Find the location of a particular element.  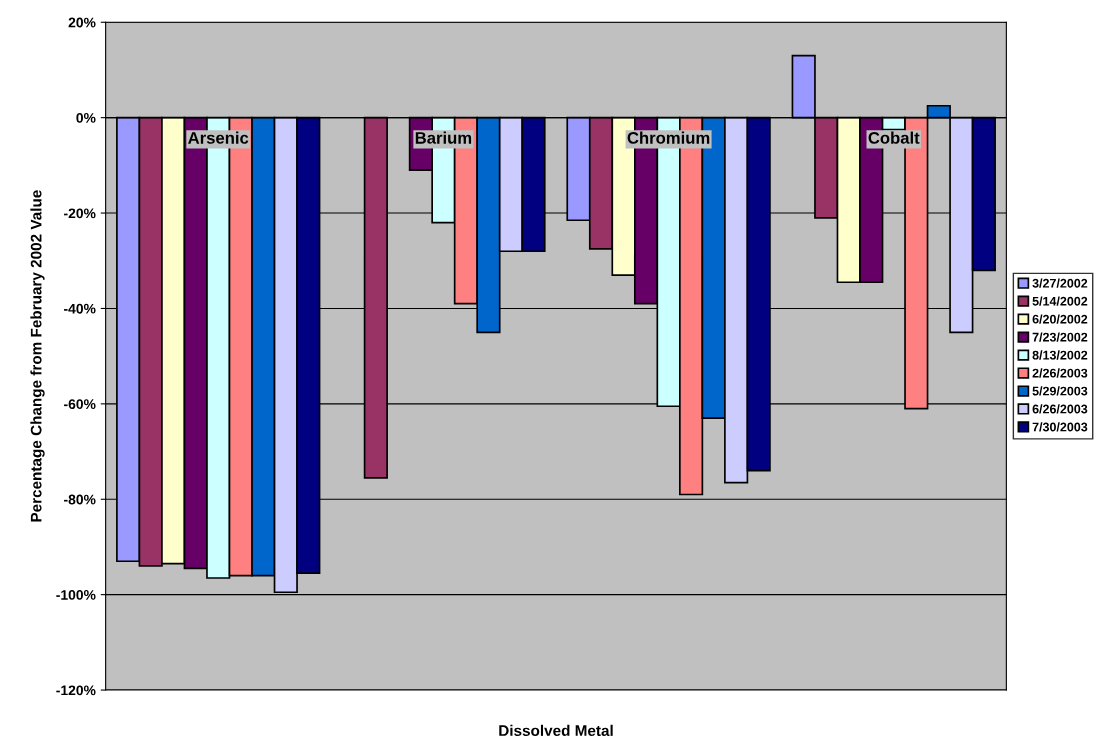

x-tick-label: Cobalt is located at coordinates (894, 137).